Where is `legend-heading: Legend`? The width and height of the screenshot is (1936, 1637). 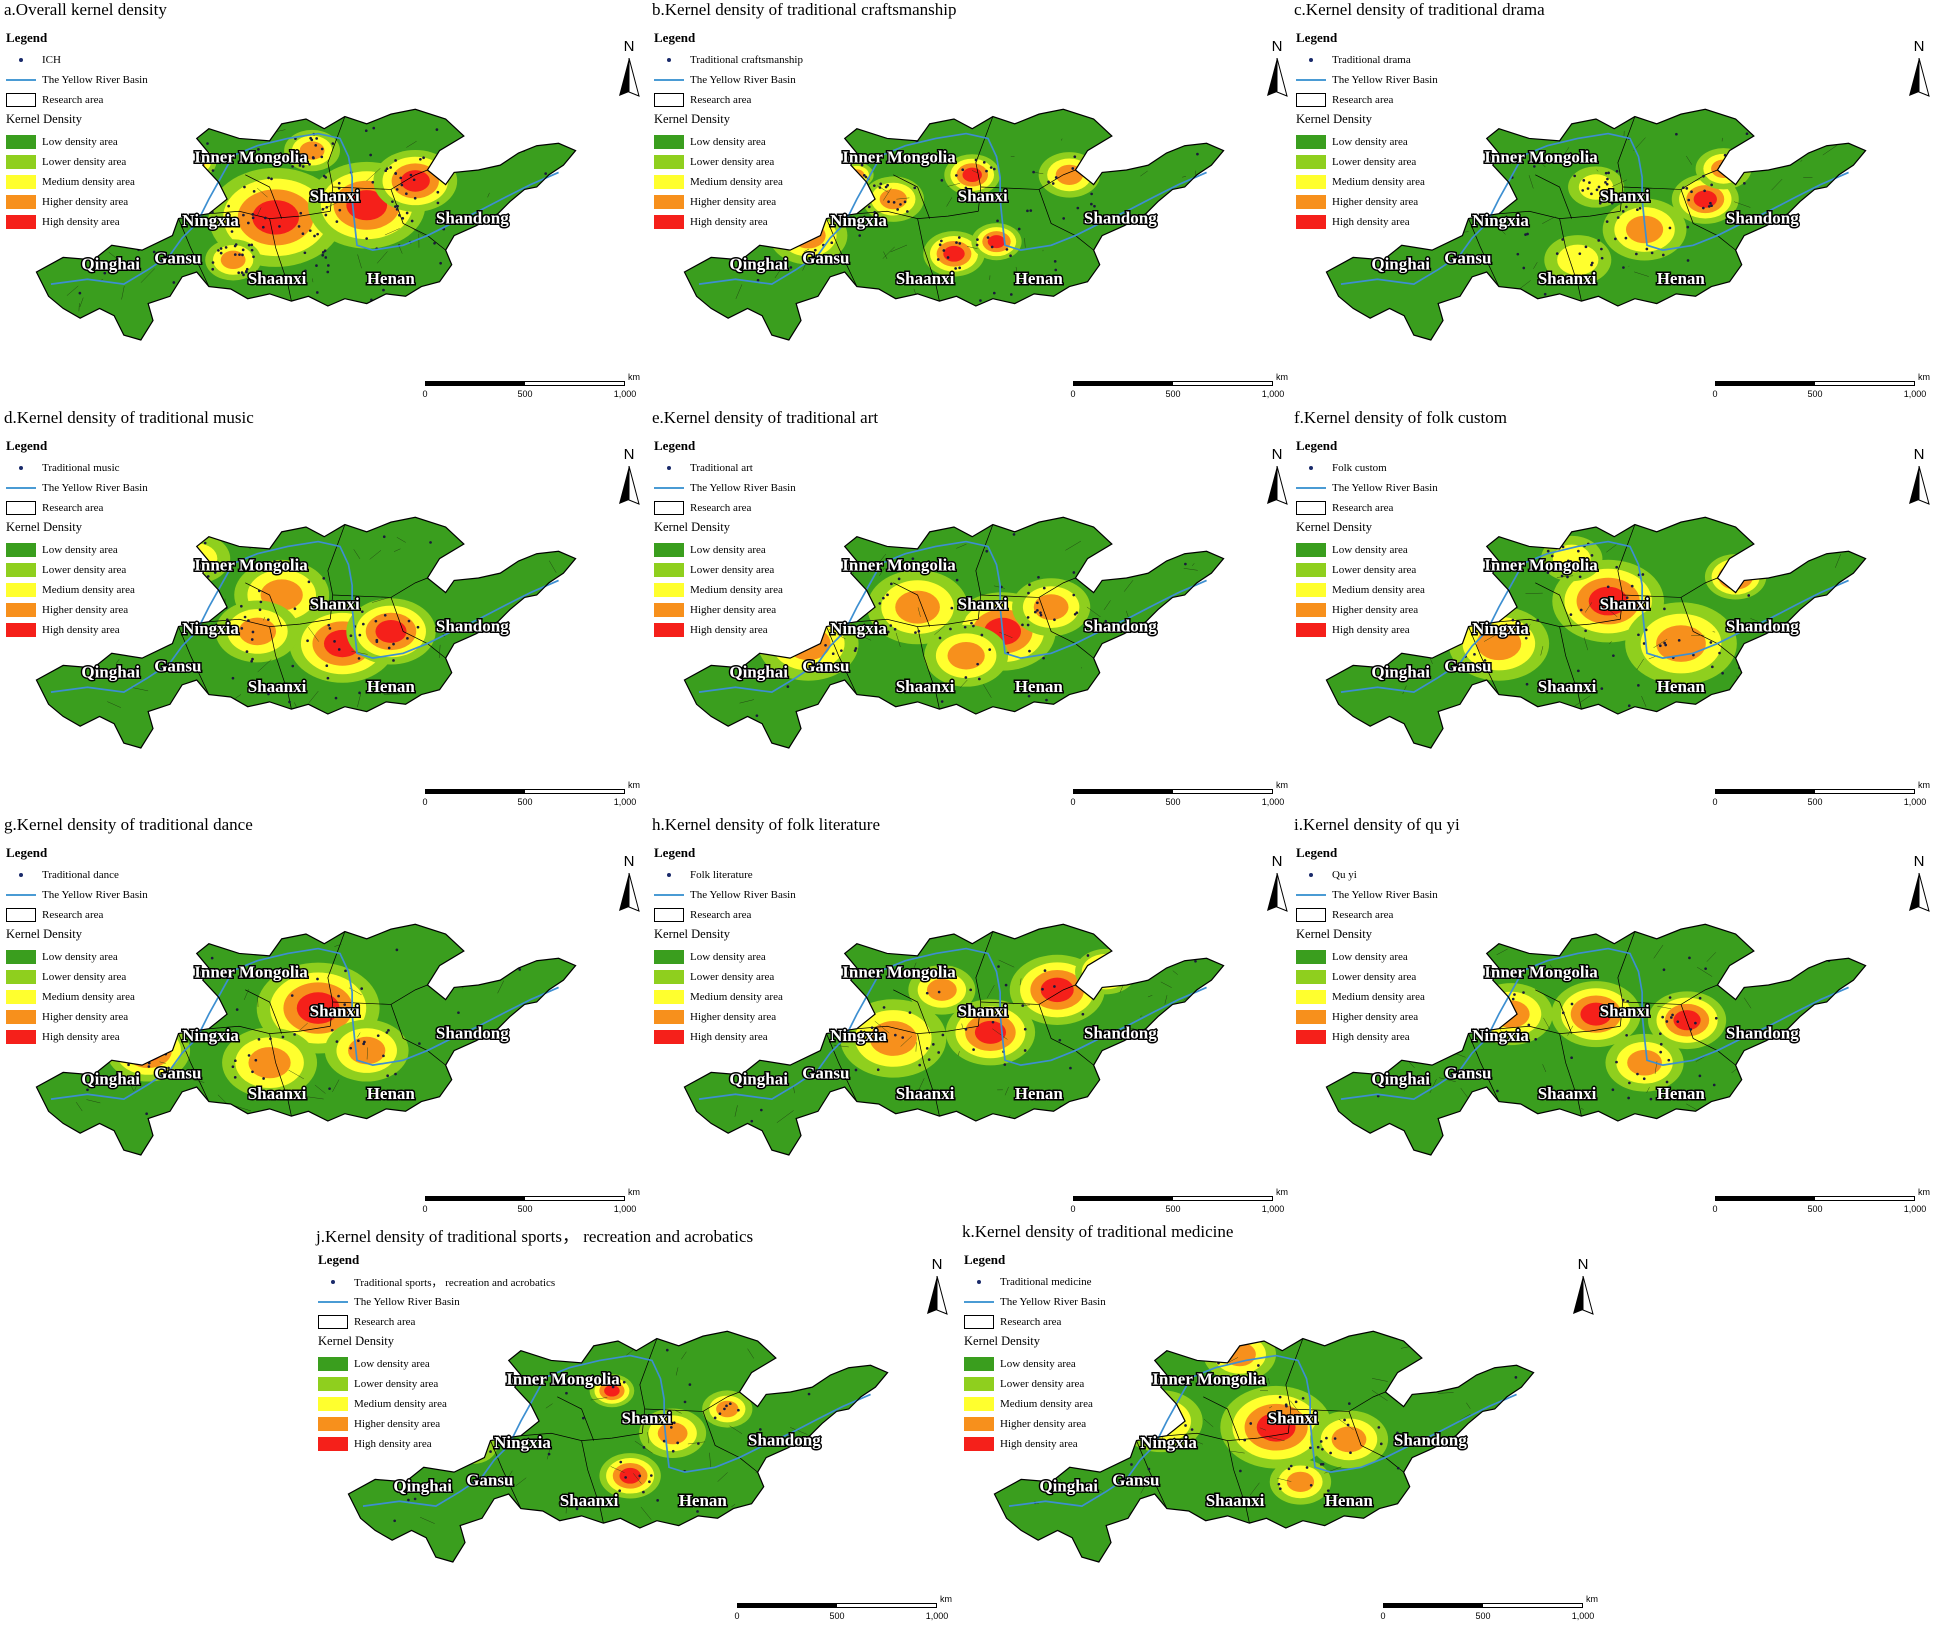 legend-heading: Legend is located at coordinates (985, 1259).